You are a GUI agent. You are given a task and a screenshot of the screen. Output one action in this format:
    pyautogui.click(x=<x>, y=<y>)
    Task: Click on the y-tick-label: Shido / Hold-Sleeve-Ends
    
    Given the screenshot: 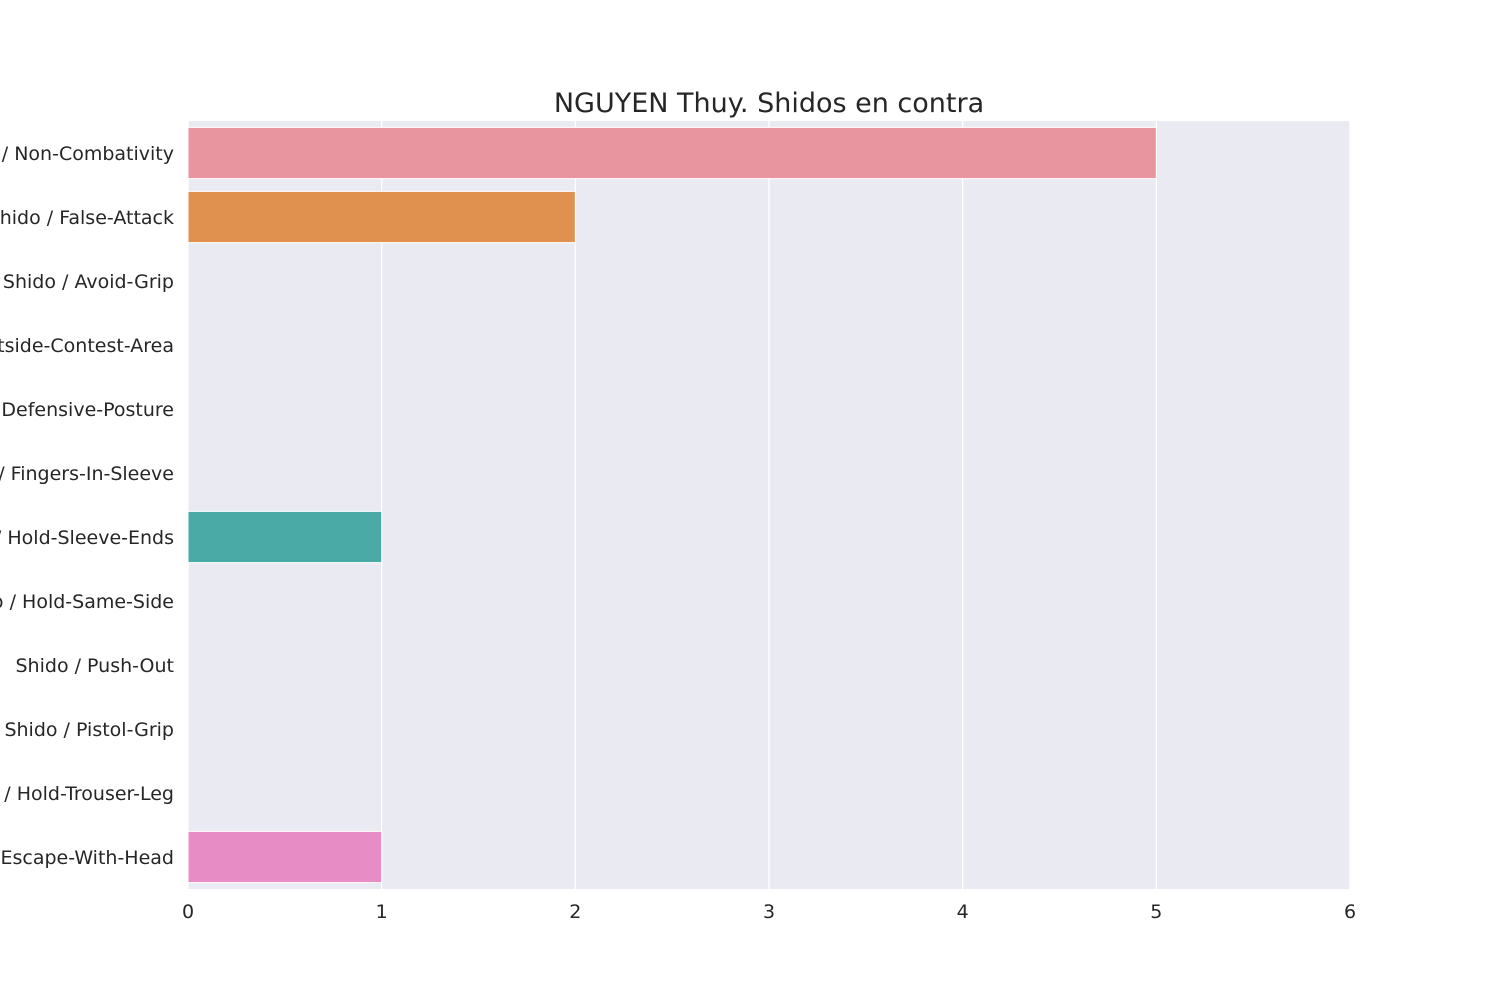 What is the action you would take?
    pyautogui.click(x=87, y=538)
    